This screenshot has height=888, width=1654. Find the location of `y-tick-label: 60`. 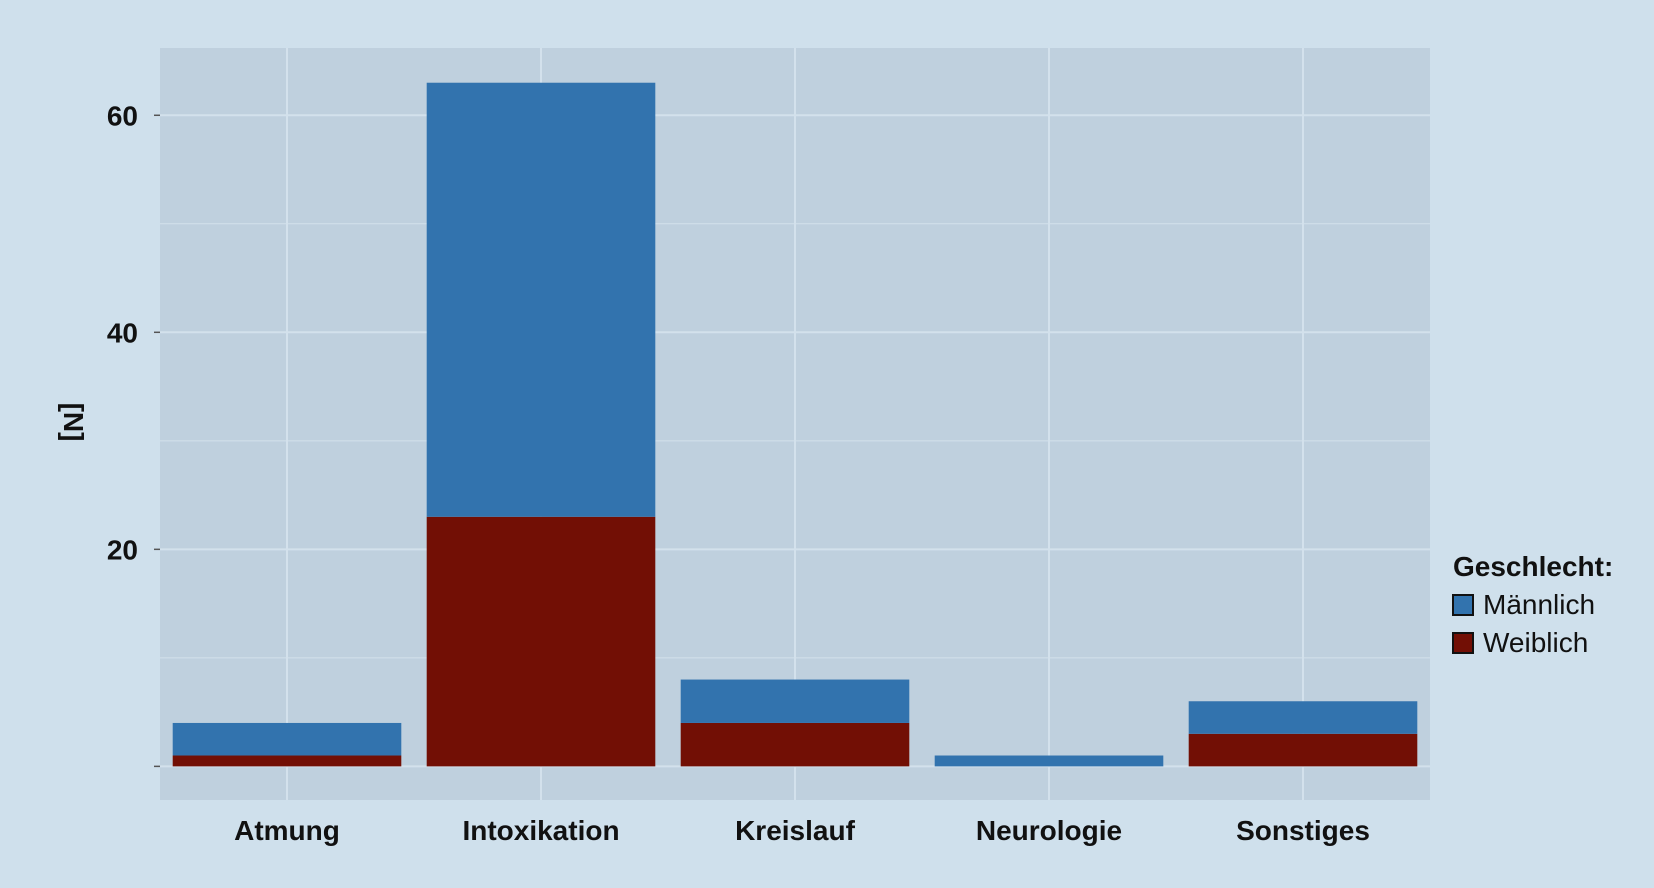

y-tick-label: 60 is located at coordinates (122, 115).